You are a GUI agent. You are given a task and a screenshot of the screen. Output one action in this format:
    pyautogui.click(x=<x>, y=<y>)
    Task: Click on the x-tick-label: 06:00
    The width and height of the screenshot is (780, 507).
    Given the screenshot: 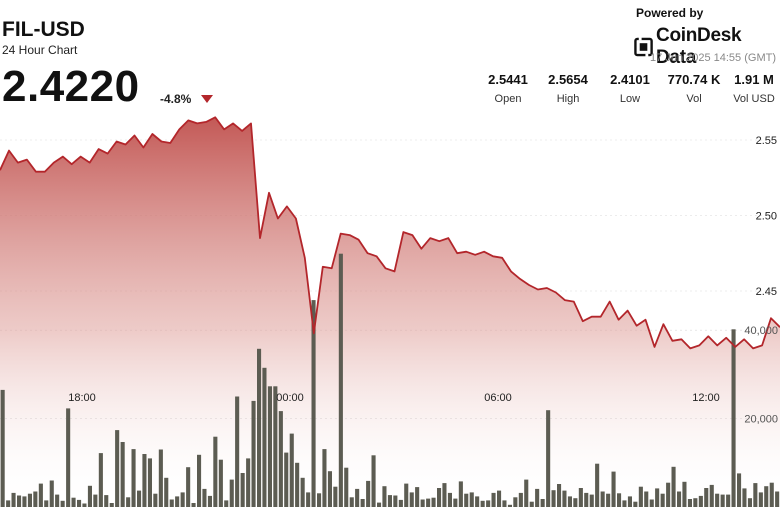 What is the action you would take?
    pyautogui.click(x=498, y=398)
    